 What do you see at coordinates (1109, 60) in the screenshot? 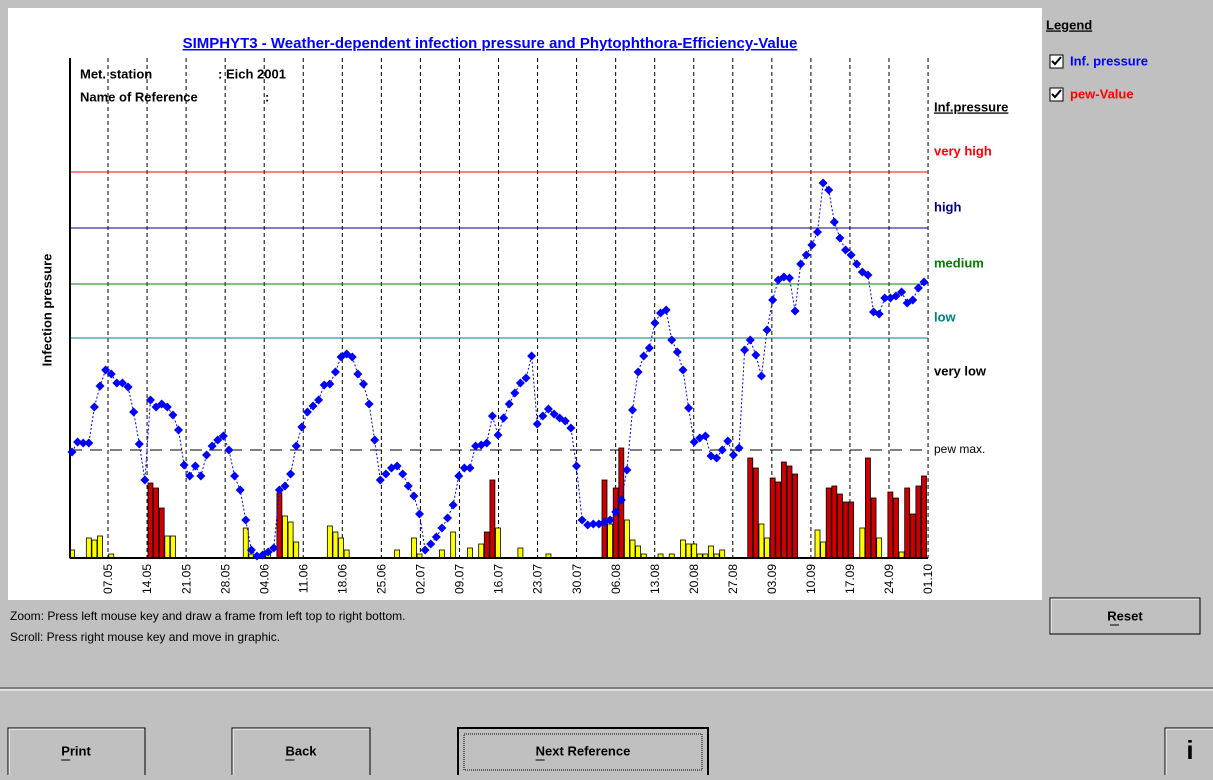
I see `legend-item: Inf. pressure` at bounding box center [1109, 60].